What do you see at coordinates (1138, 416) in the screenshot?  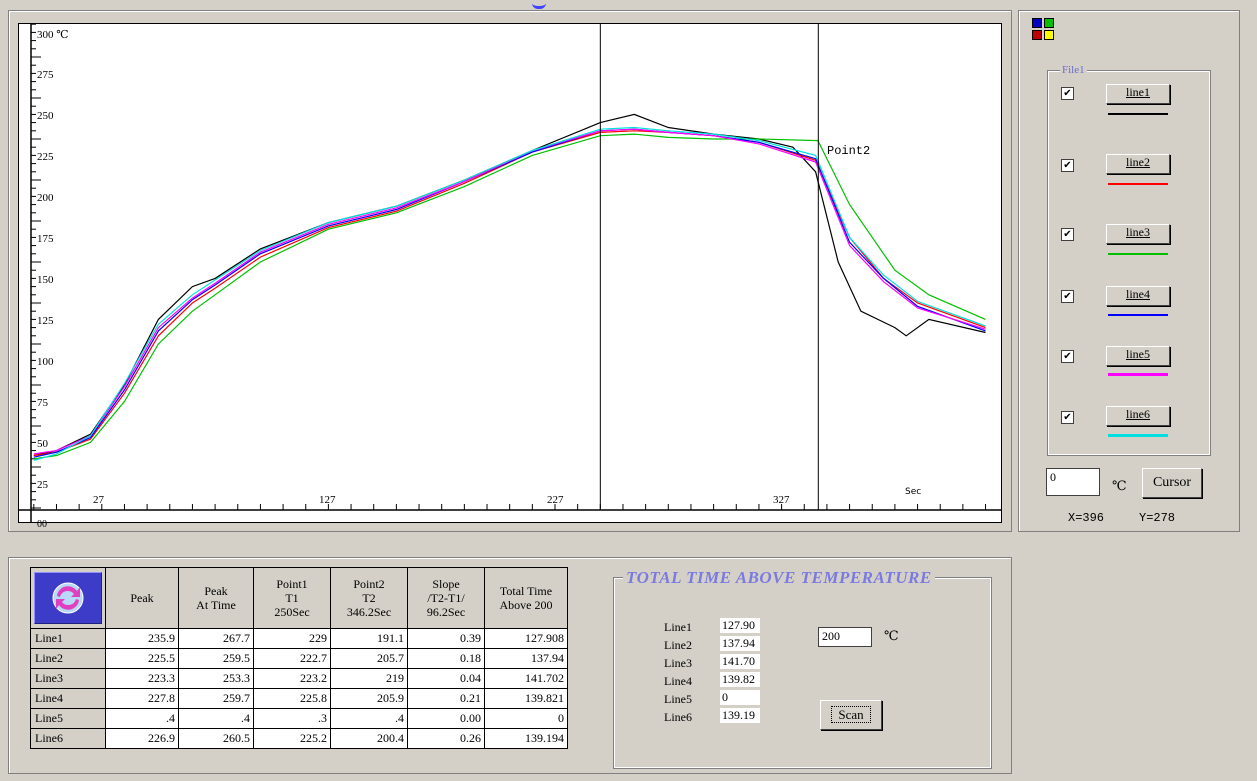 I see `line6-button: line6` at bounding box center [1138, 416].